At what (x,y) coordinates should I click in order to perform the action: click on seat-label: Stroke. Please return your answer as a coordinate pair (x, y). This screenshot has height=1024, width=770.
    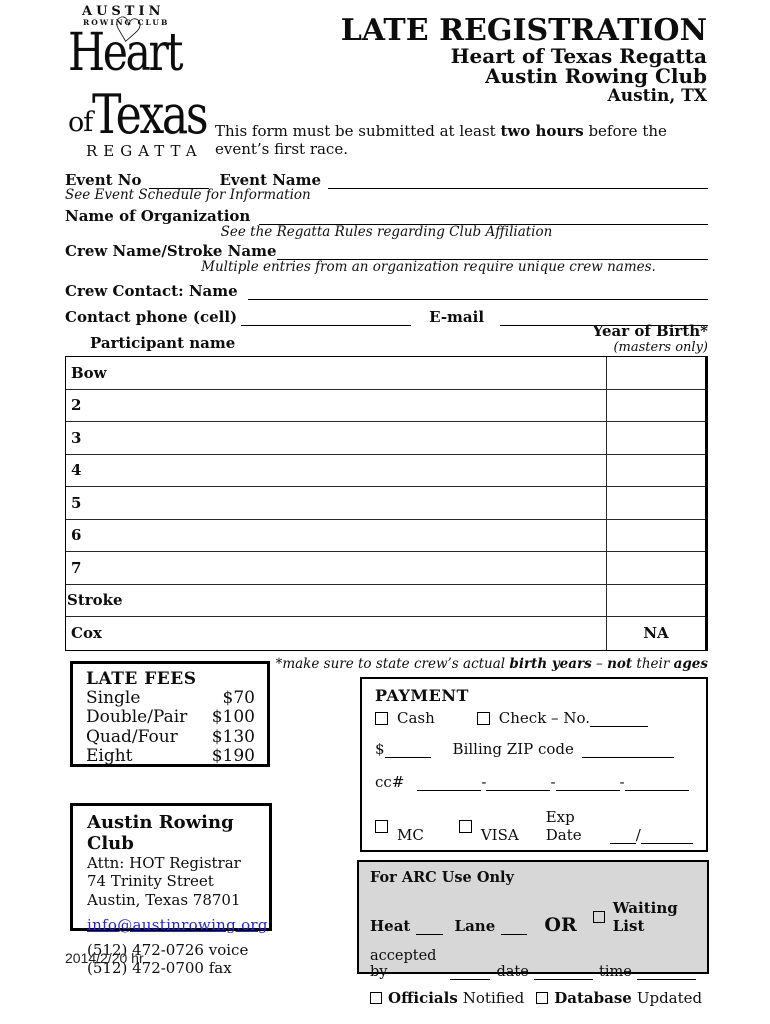
    Looking at the image, I should click on (336, 600).